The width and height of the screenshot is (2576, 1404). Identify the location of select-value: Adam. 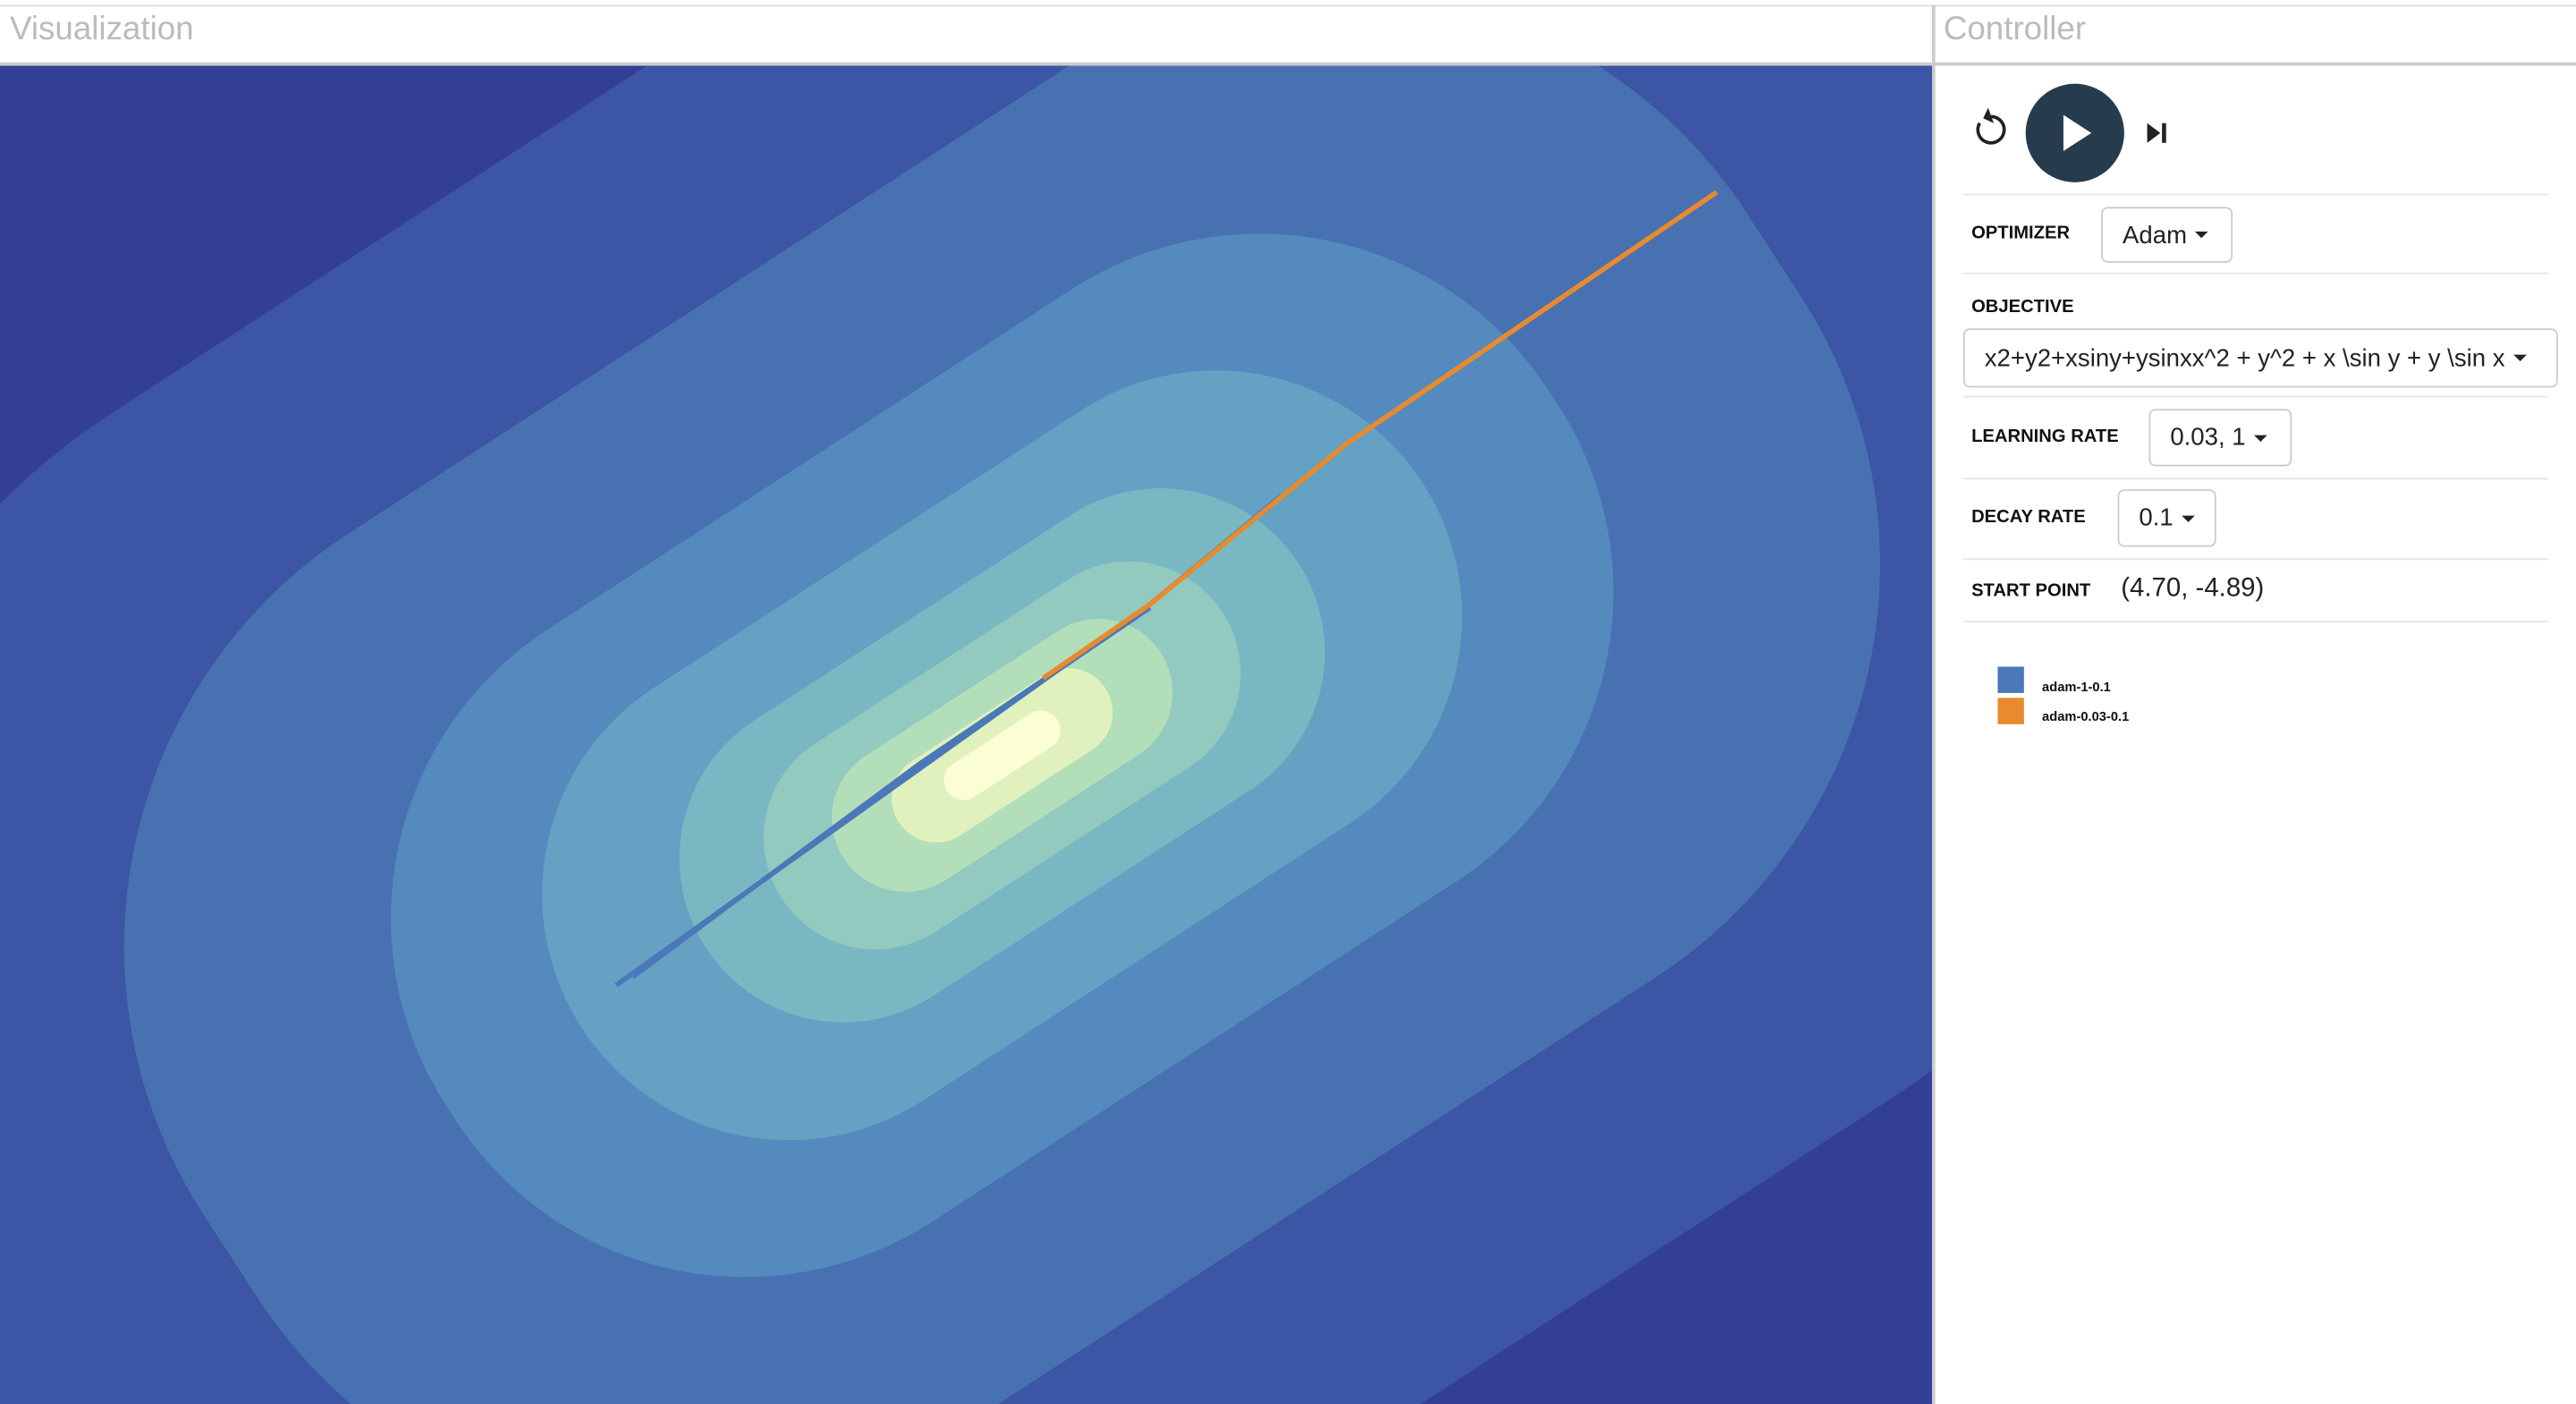
(2155, 235).